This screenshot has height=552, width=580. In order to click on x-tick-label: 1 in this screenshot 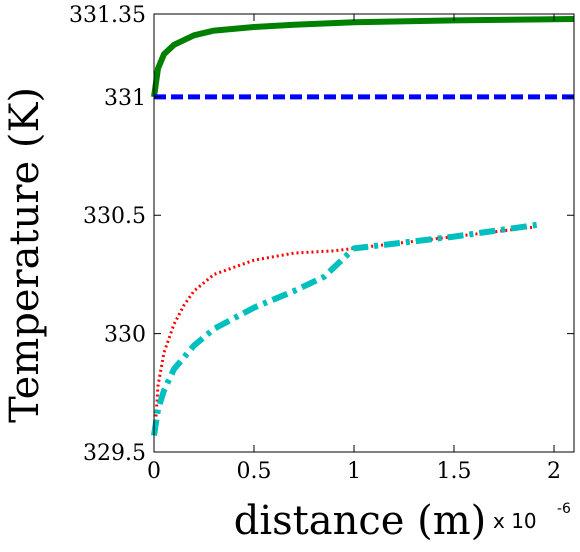, I will do `click(354, 471)`.